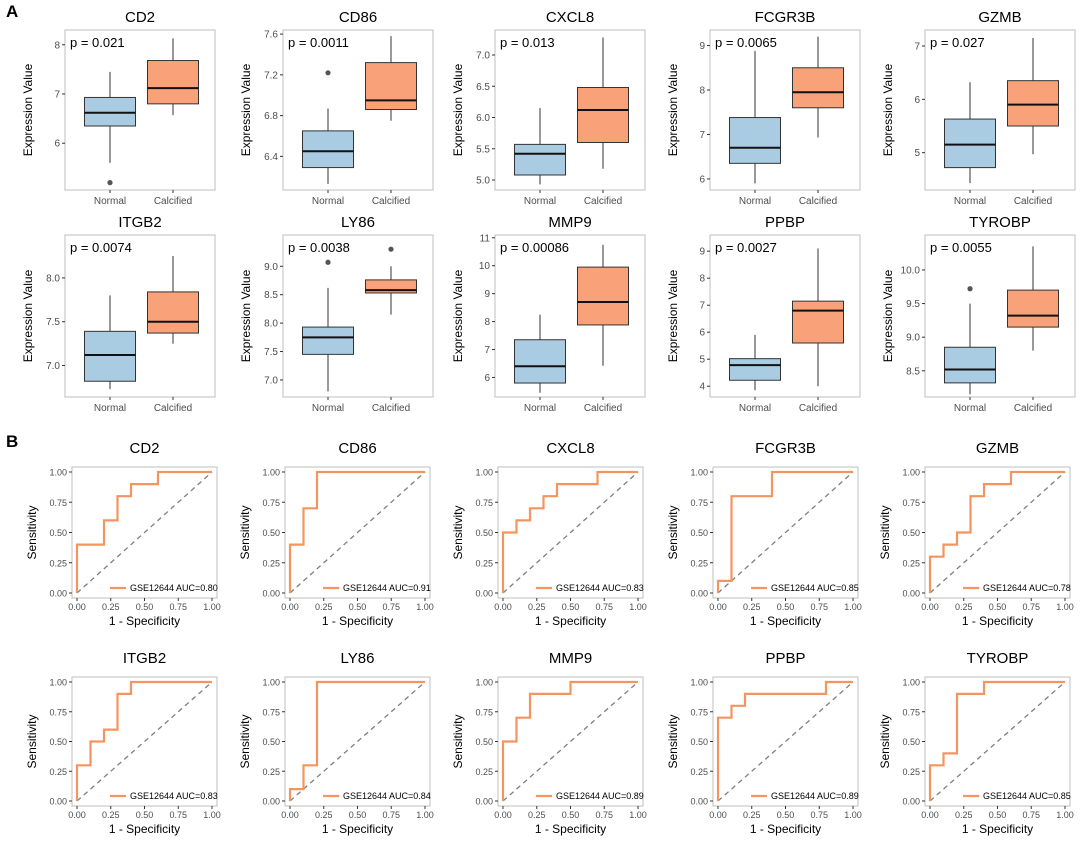  I want to click on panel-label-b: B, so click(12, 441).